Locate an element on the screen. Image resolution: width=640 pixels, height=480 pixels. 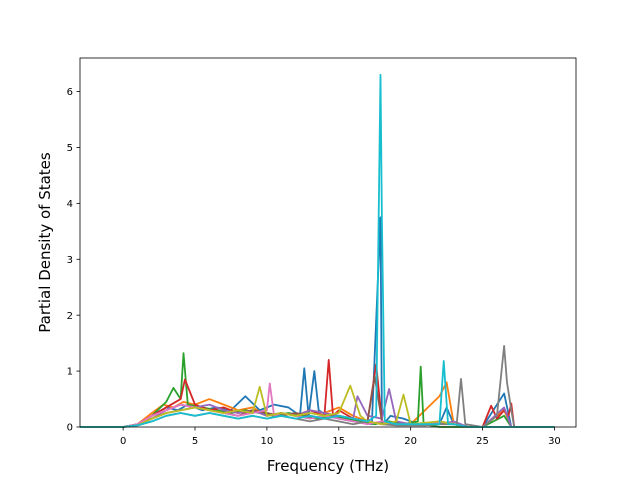
x-tick-label: 5 is located at coordinates (195, 441).